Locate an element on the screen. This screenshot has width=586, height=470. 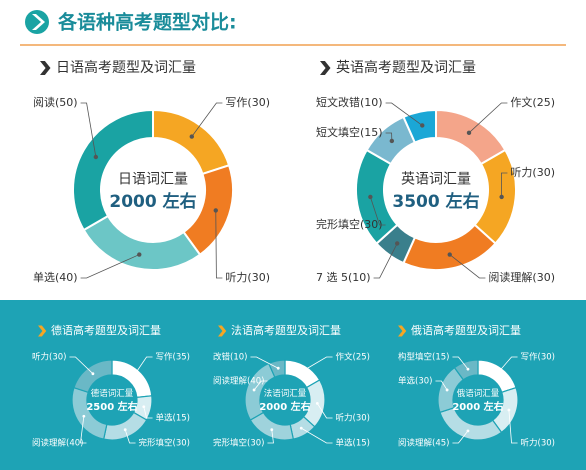
section-title: 日语高考题型及词汇量 is located at coordinates (126, 67).